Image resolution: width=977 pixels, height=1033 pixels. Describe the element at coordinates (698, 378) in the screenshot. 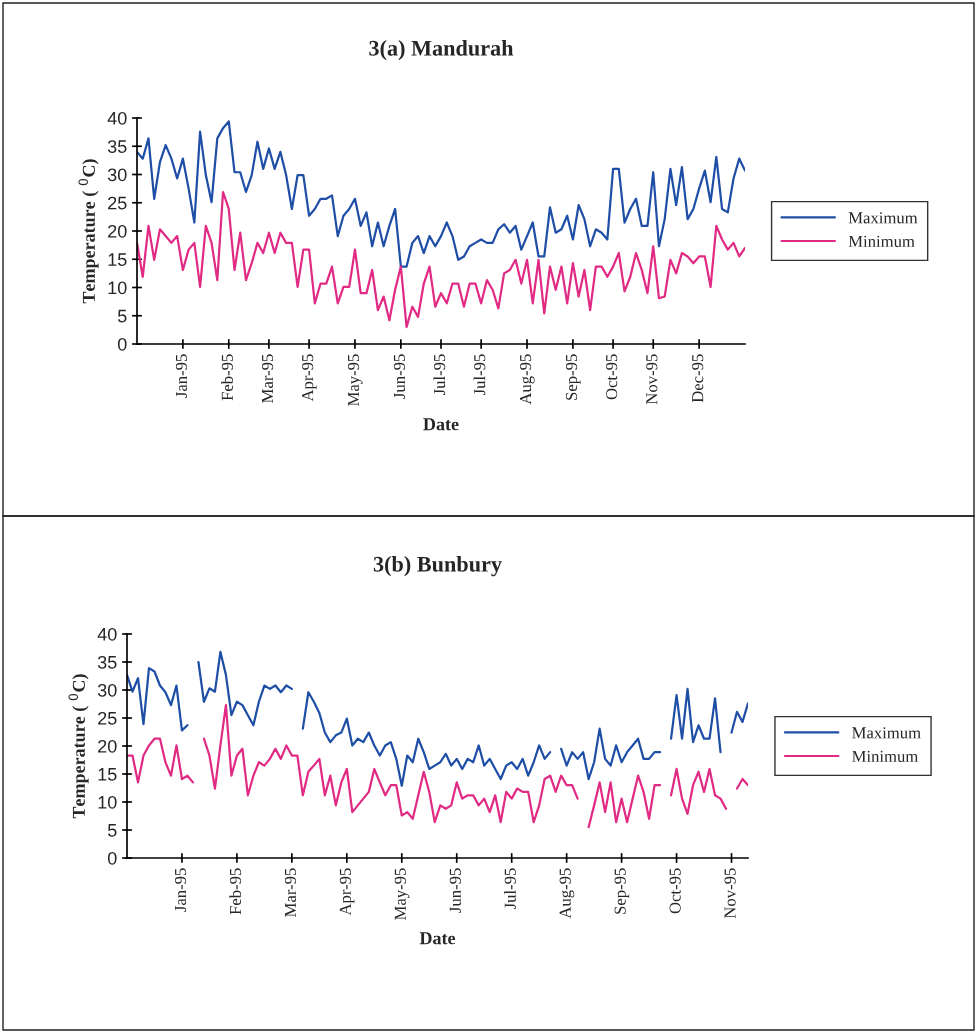

I see `x-tick-label: Dec-95` at that location.